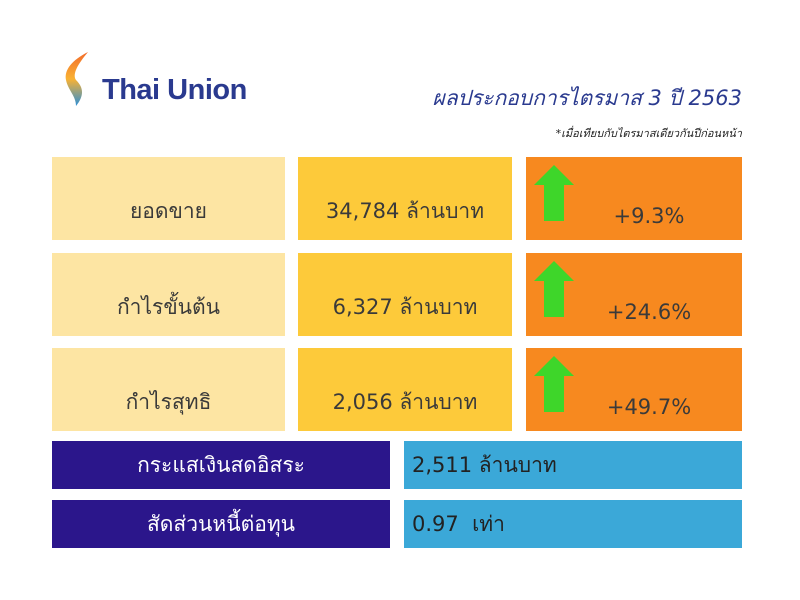  What do you see at coordinates (573, 524) in the screenshot?
I see `debt-to-equity-value: 0.97 เท่า` at bounding box center [573, 524].